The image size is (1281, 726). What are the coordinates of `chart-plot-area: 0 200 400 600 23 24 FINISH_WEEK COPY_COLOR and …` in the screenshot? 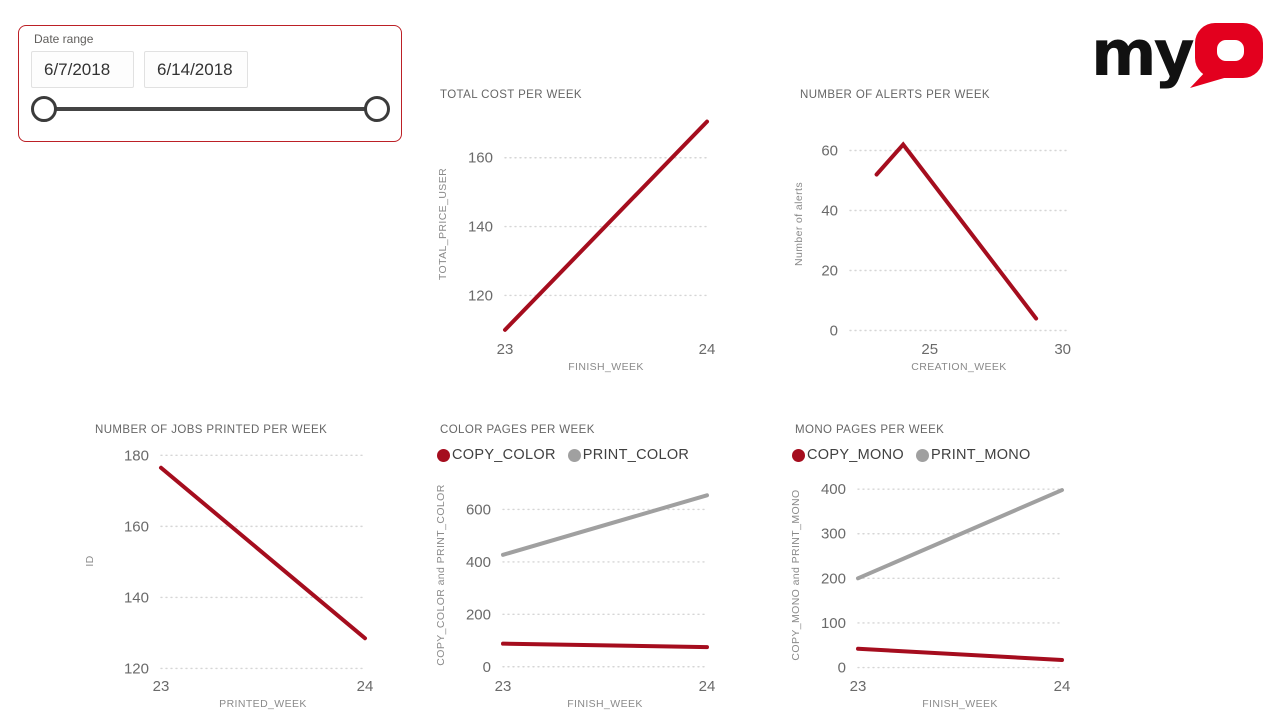 It's located at (575, 597).